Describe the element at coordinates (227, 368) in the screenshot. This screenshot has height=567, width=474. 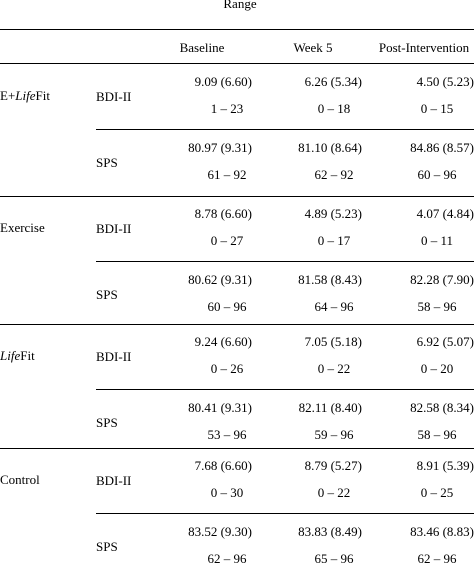
I see `cell-range: 0 – 26` at that location.